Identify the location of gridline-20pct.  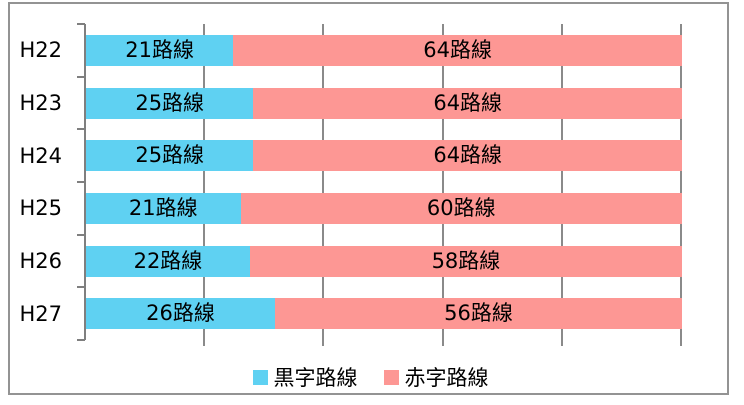
(204, 185).